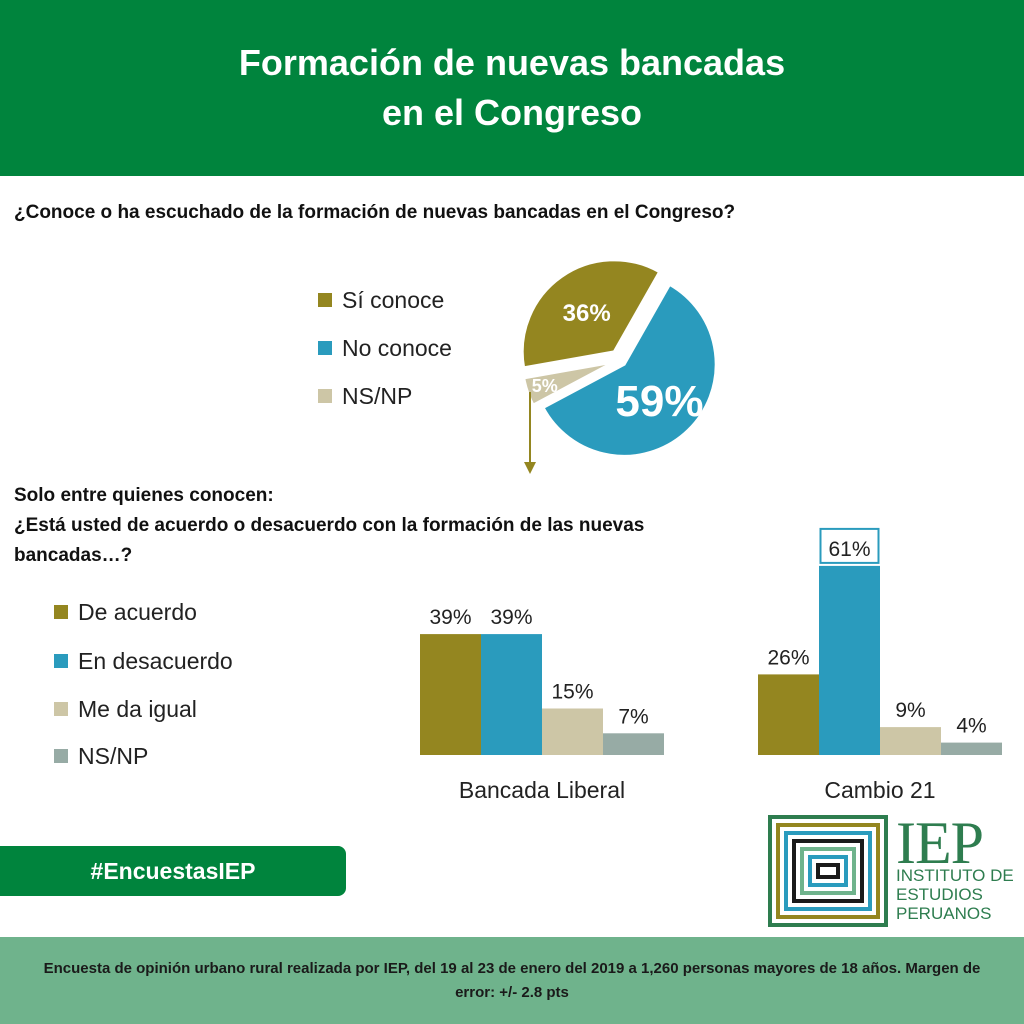 The image size is (1024, 1024). Describe the element at coordinates (155, 660) in the screenshot. I see `legend-label: En desacuerdo` at that location.